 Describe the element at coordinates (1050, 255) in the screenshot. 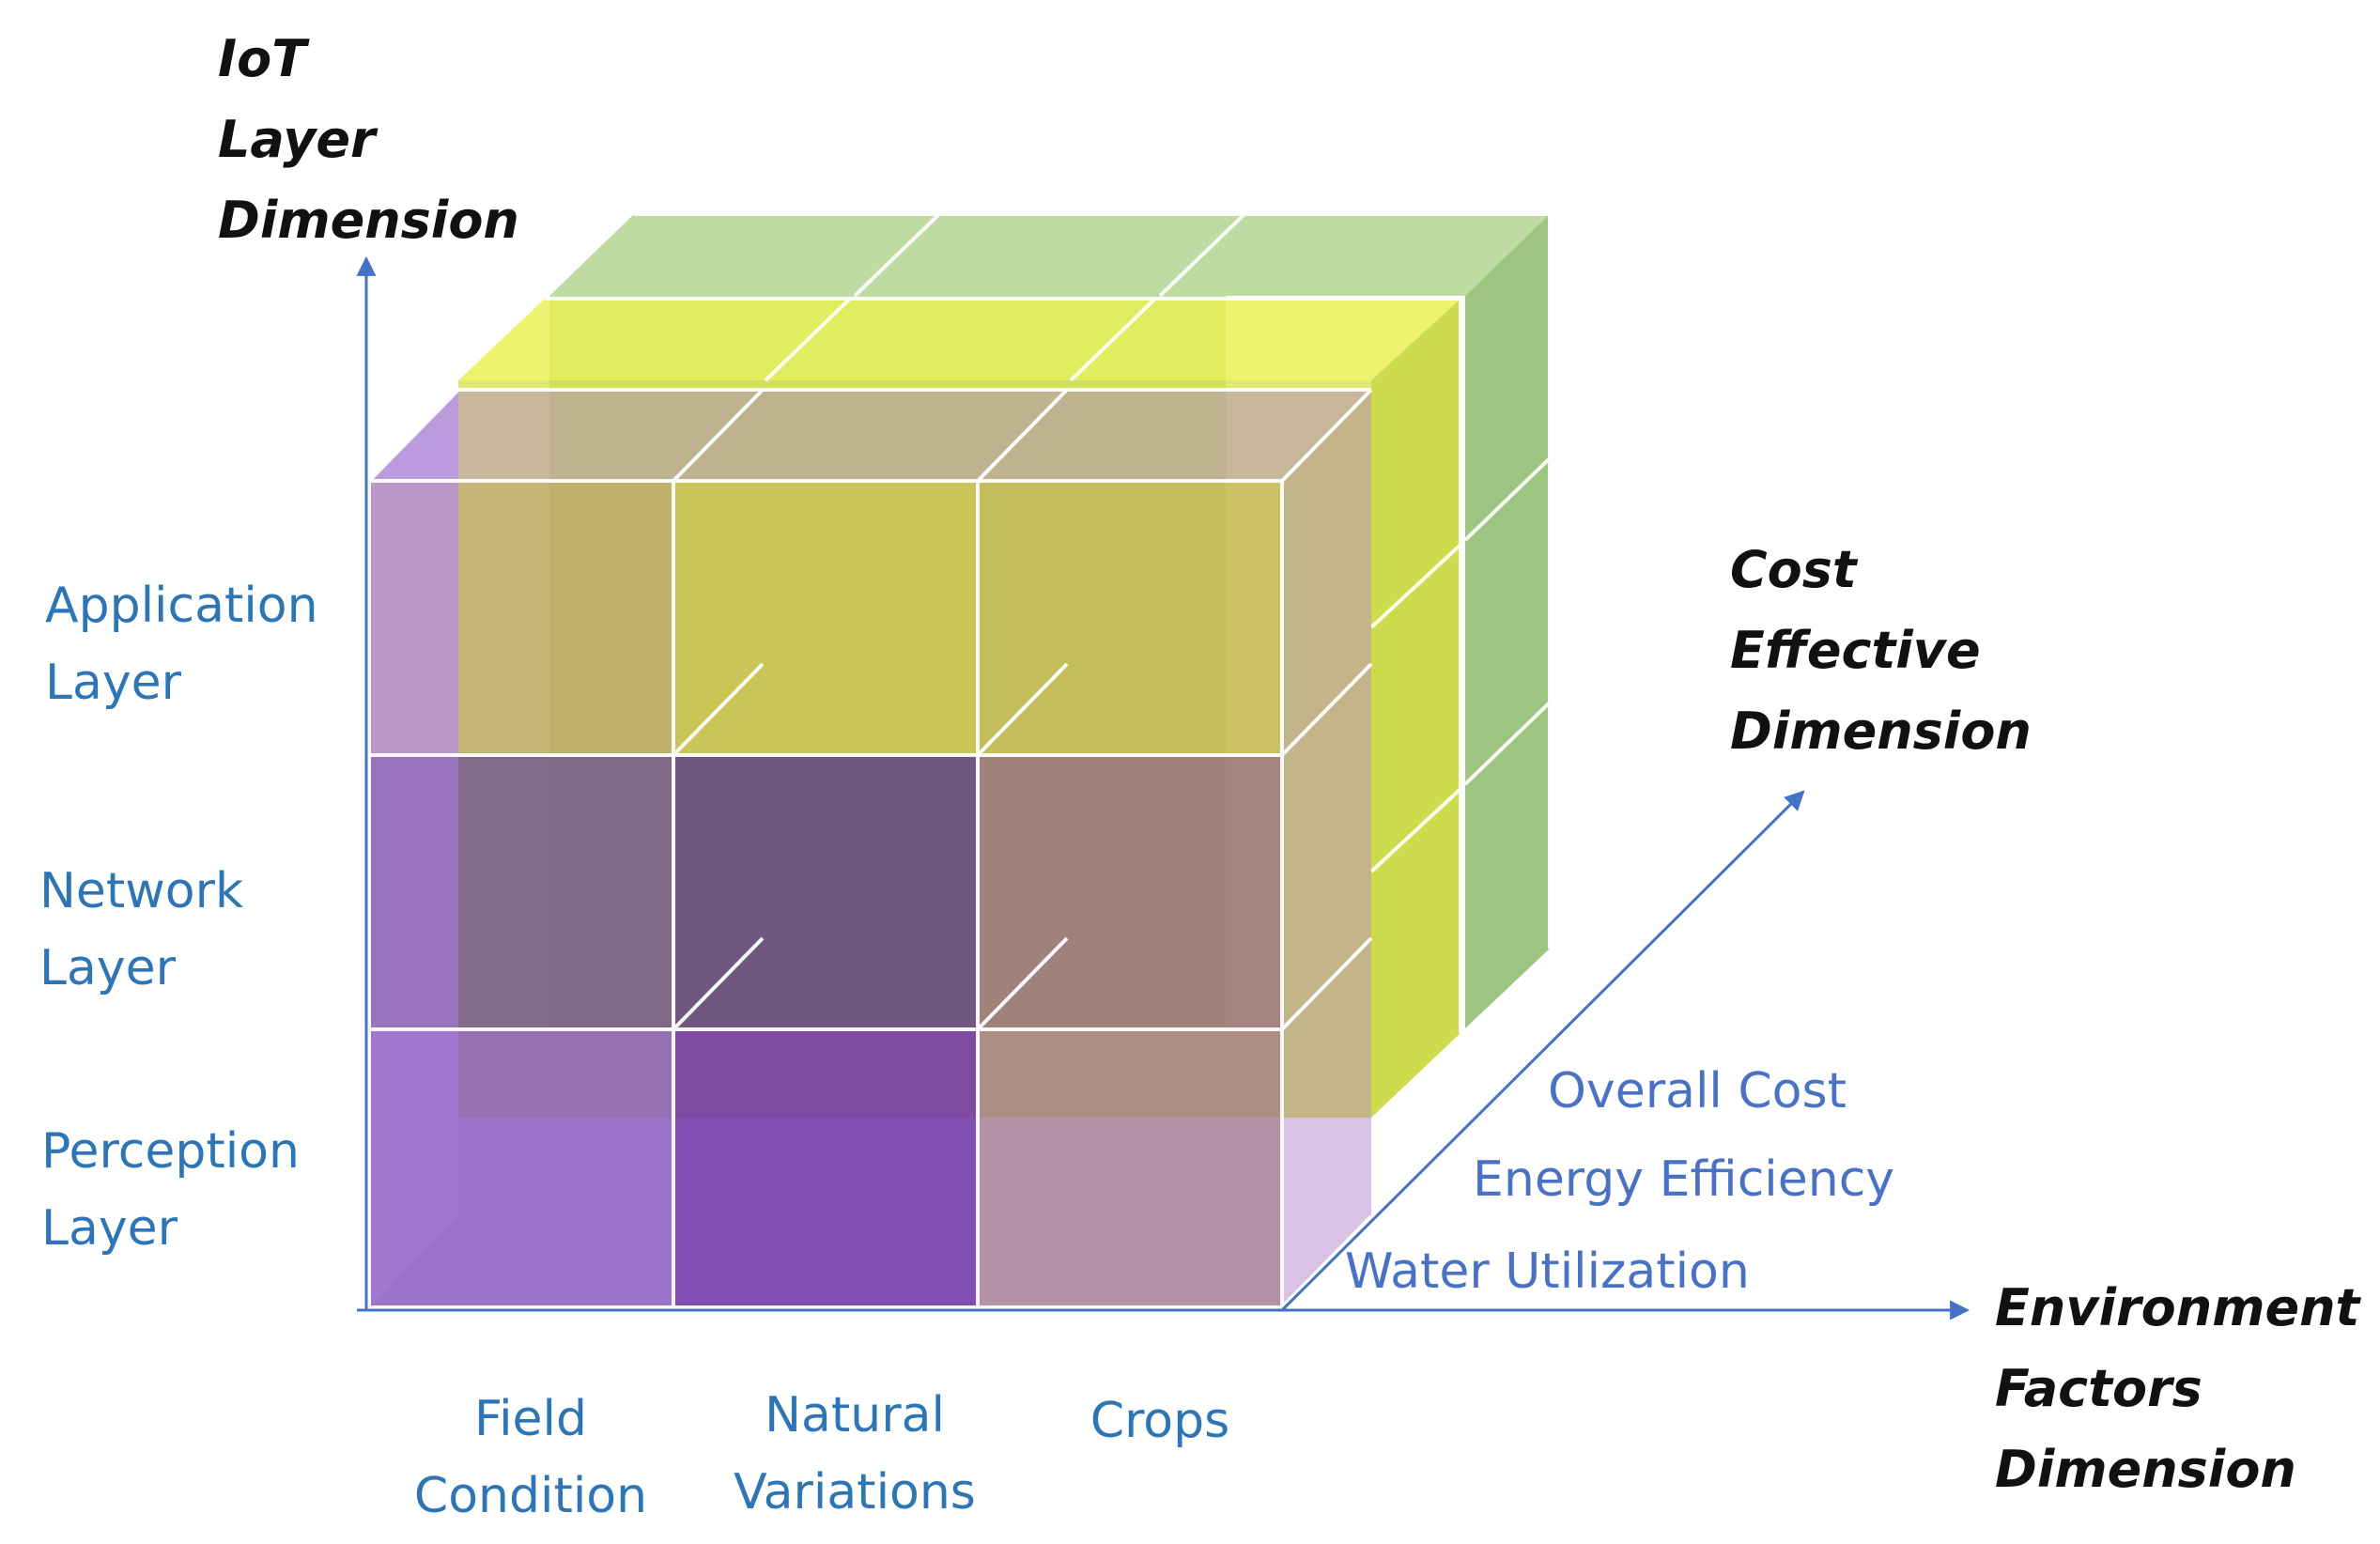

I see `back-slab-top` at that location.